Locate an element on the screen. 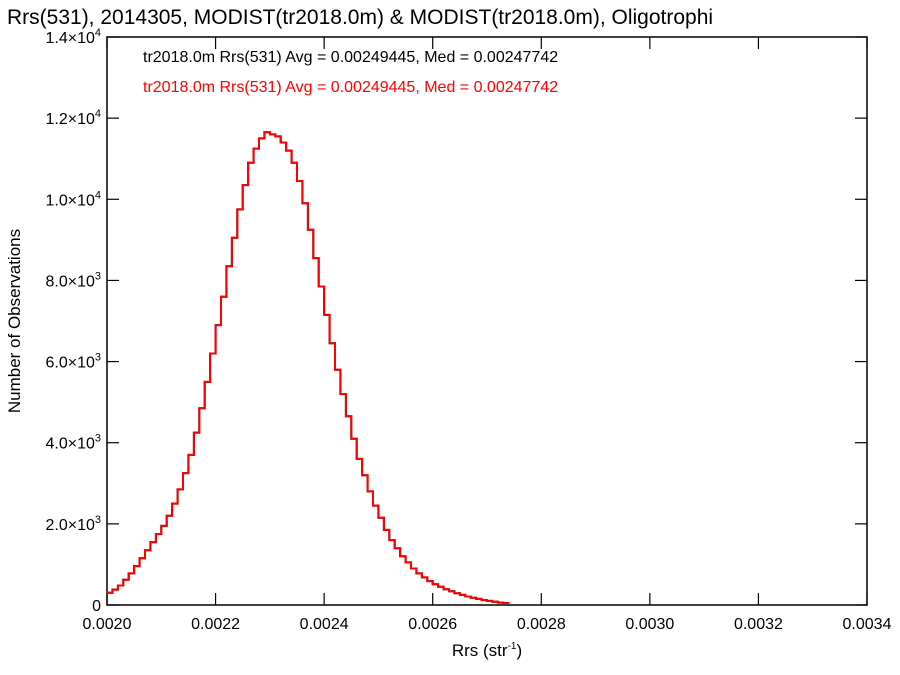  y-tick-label: 0 is located at coordinates (96, 606).